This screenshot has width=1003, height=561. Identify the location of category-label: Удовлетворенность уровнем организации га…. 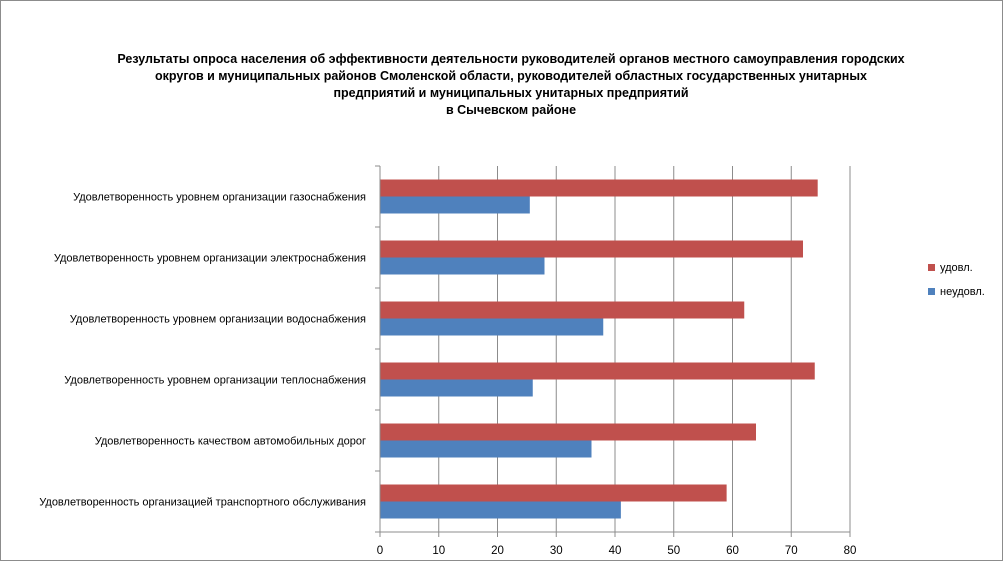
(219, 198).